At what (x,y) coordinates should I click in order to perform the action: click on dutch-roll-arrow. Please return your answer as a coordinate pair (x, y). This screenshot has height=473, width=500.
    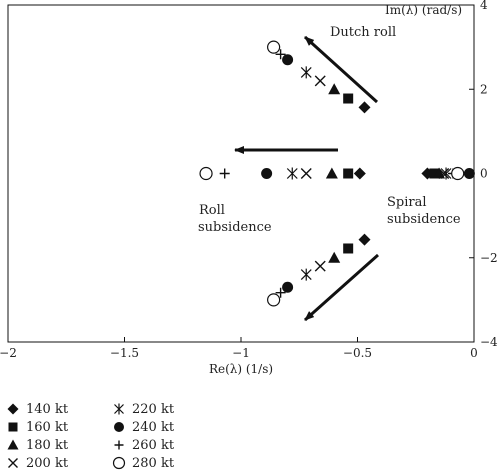
    Looking at the image, I should click on (341, 69).